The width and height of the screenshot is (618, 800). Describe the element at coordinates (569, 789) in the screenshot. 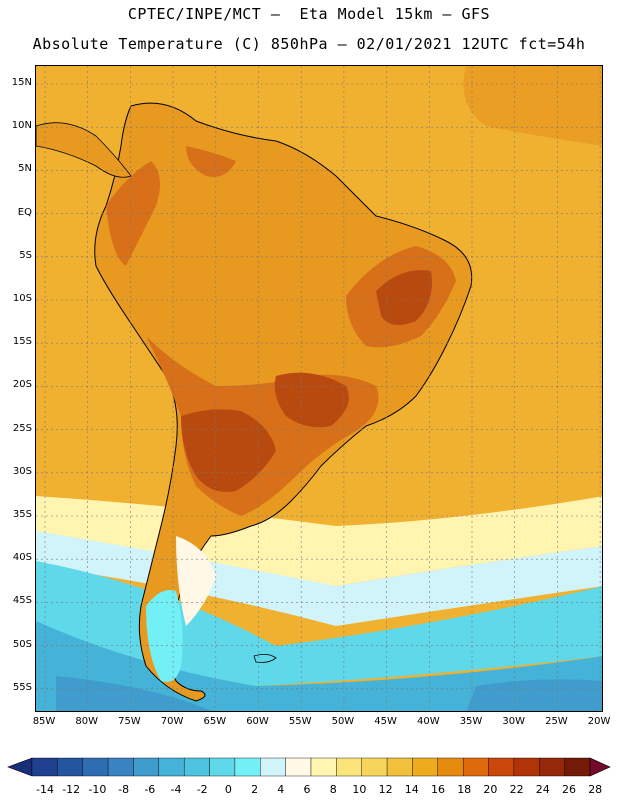

I see `colorbar-tick-label: 26` at that location.